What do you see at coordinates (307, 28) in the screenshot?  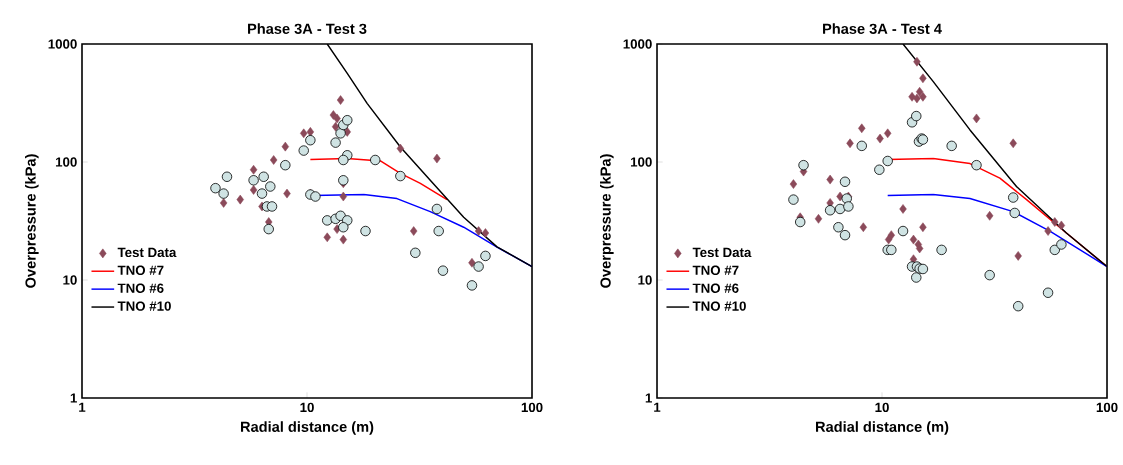 I see `chart-title: Phase 3A - Test 3` at bounding box center [307, 28].